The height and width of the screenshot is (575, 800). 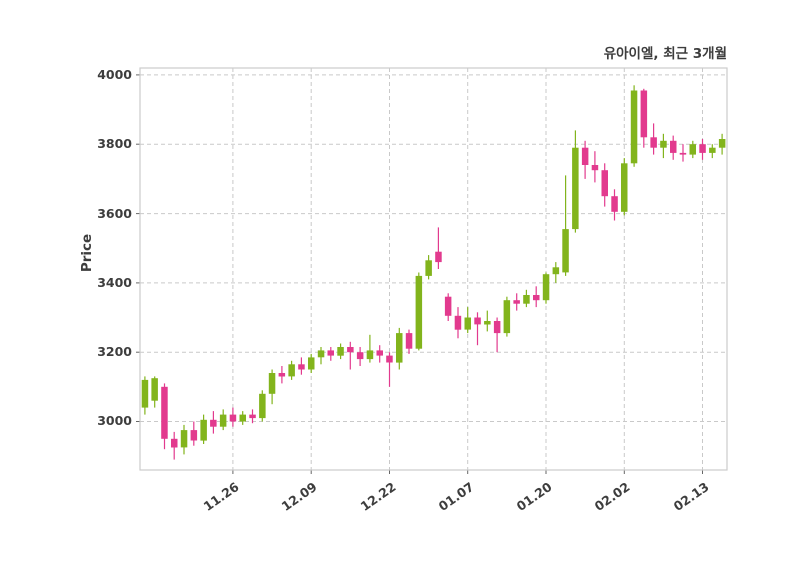 What do you see at coordinates (114, 352) in the screenshot?
I see `y-tick-label: 3200` at bounding box center [114, 352].